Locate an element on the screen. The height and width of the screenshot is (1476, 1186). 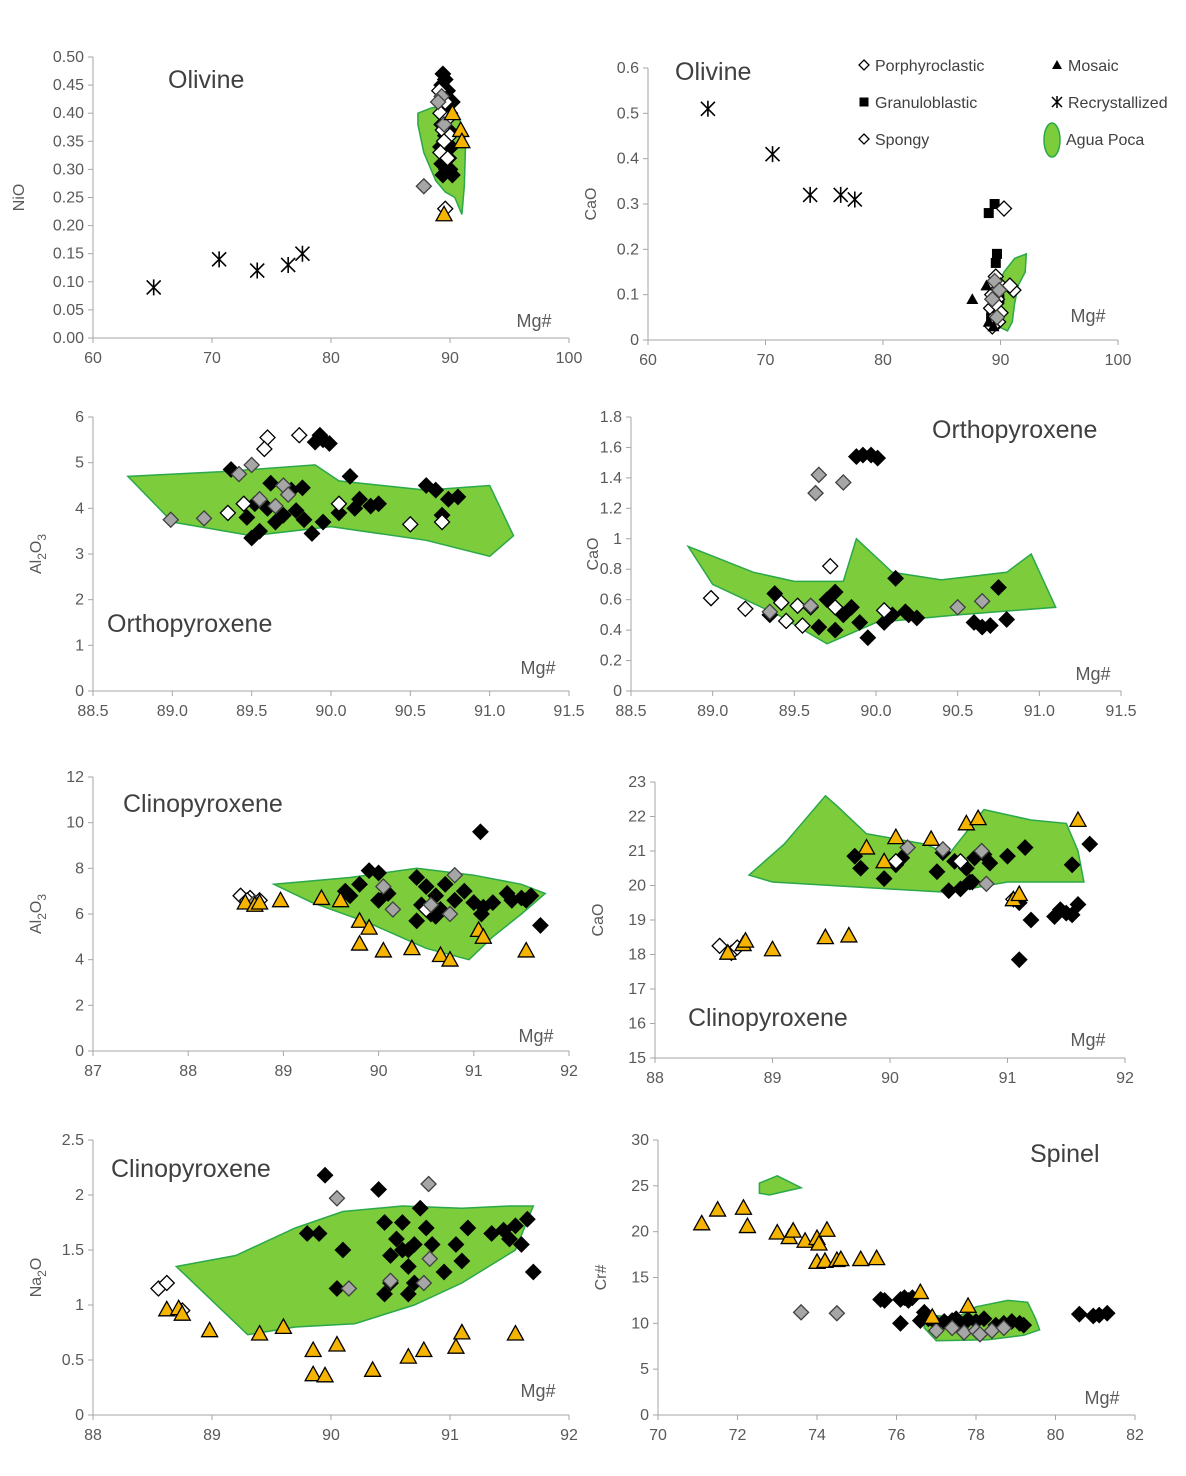
y-axis-label: NiO is located at coordinates (19, 198).